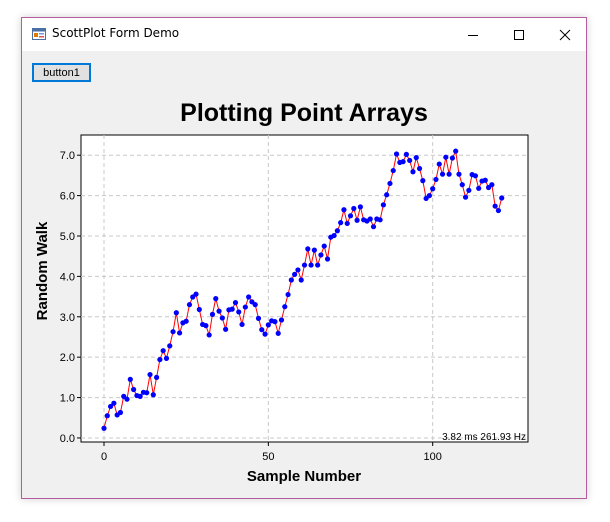  I want to click on maximize-button, so click(519, 34).